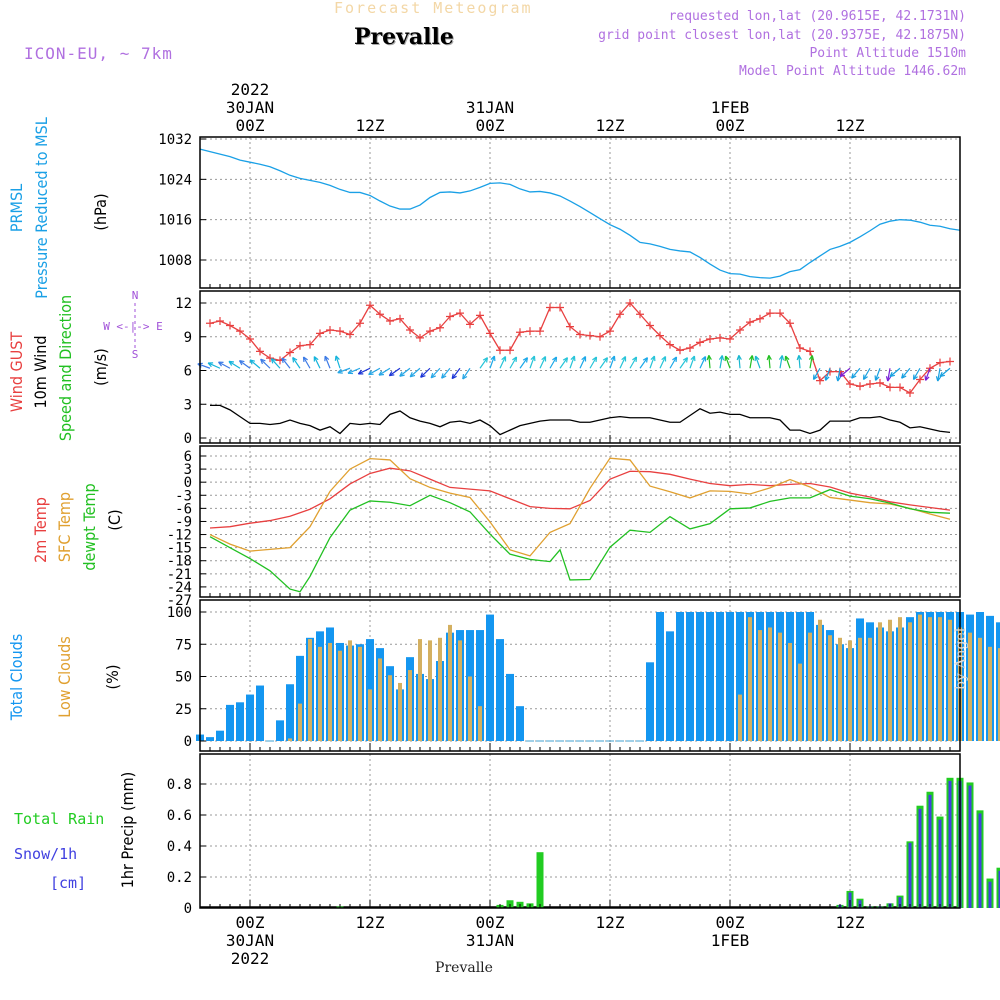 This screenshot has width=1000, height=1000. What do you see at coordinates (41, 207) in the screenshot?
I see `pressure-sub-label: Pressure Reduced to MSL` at bounding box center [41, 207].